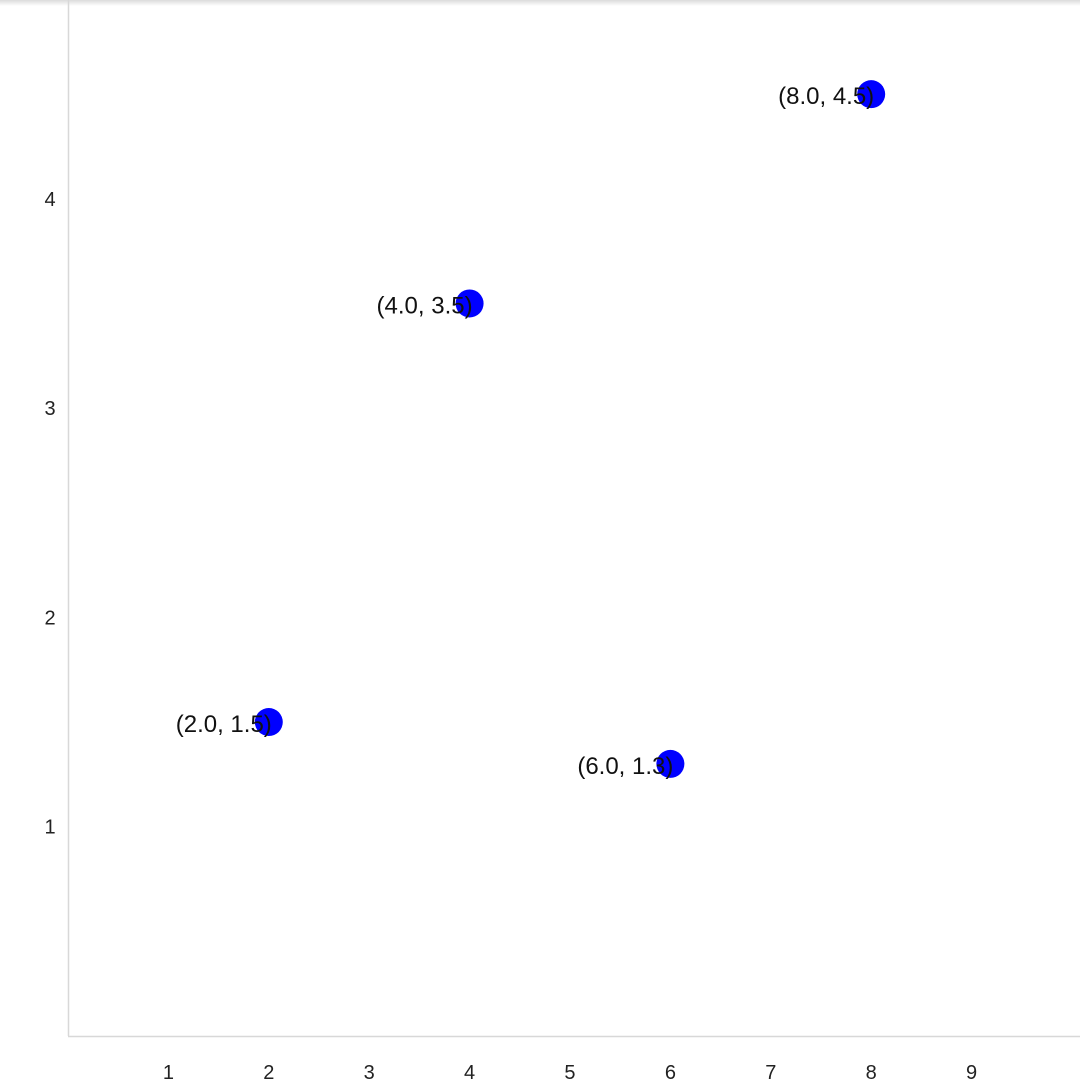 Image resolution: width=1080 pixels, height=1080 pixels. Describe the element at coordinates (469, 1071) in the screenshot. I see `x-tick-label: 4` at that location.